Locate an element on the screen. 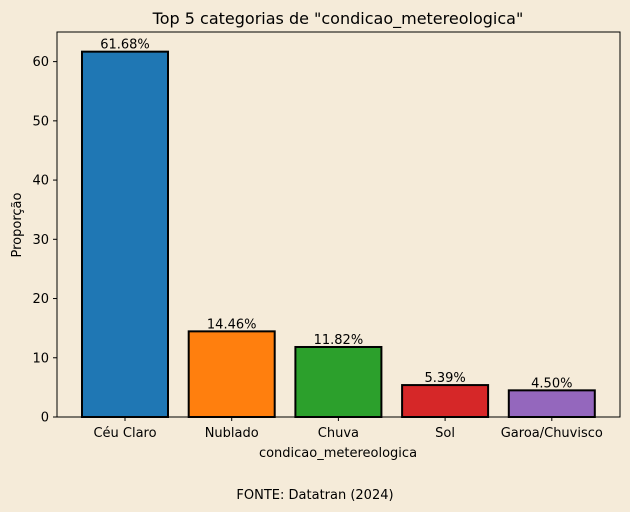 The width and height of the screenshot is (630, 512). y-tick-label: 0 is located at coordinates (45, 418).